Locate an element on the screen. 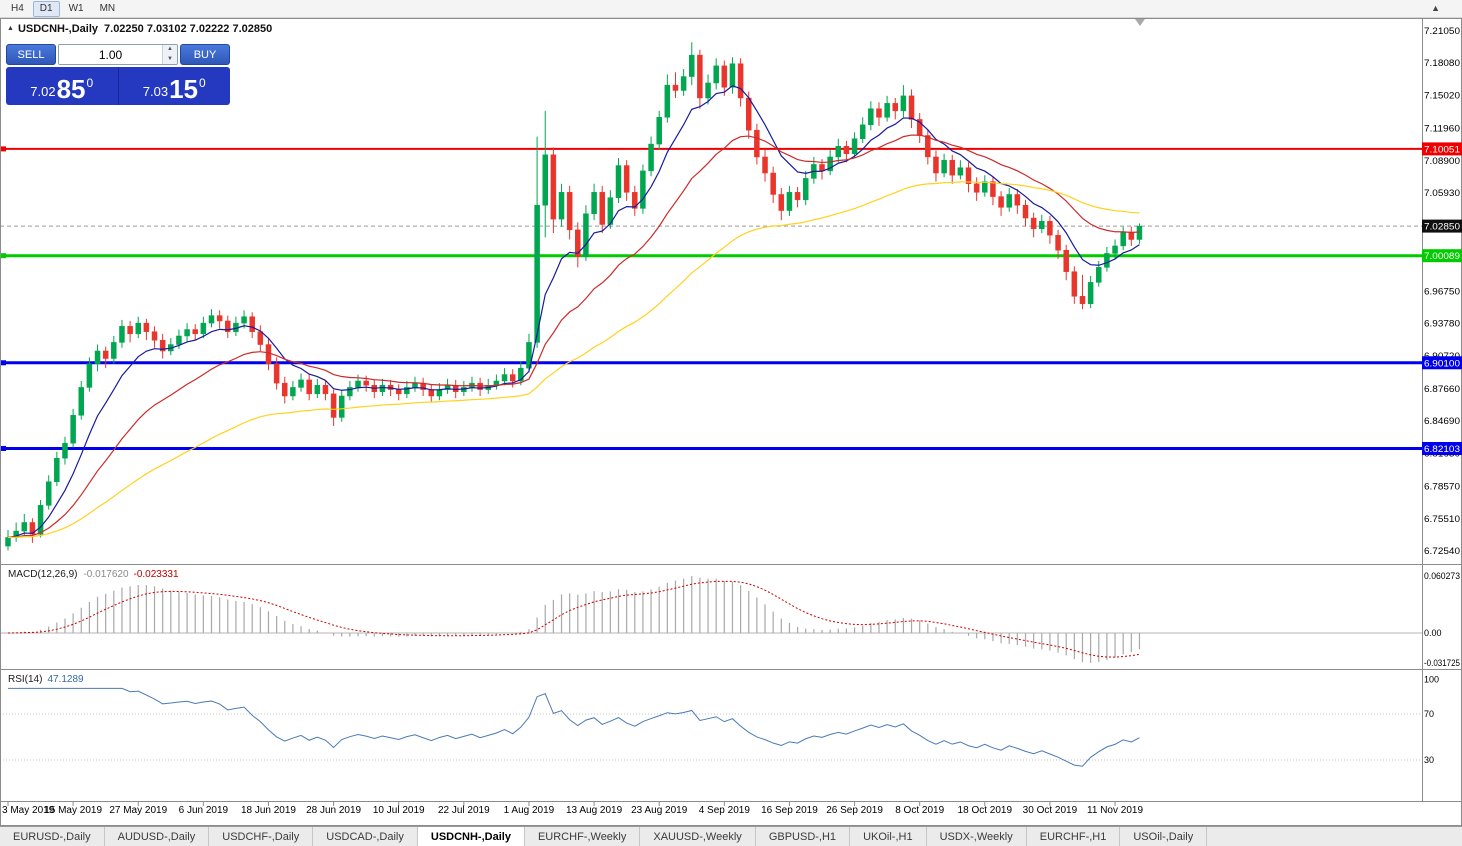 Image resolution: width=1462 pixels, height=846 pixels. svg-text: 10 Jul 2019 is located at coordinates (399, 810).